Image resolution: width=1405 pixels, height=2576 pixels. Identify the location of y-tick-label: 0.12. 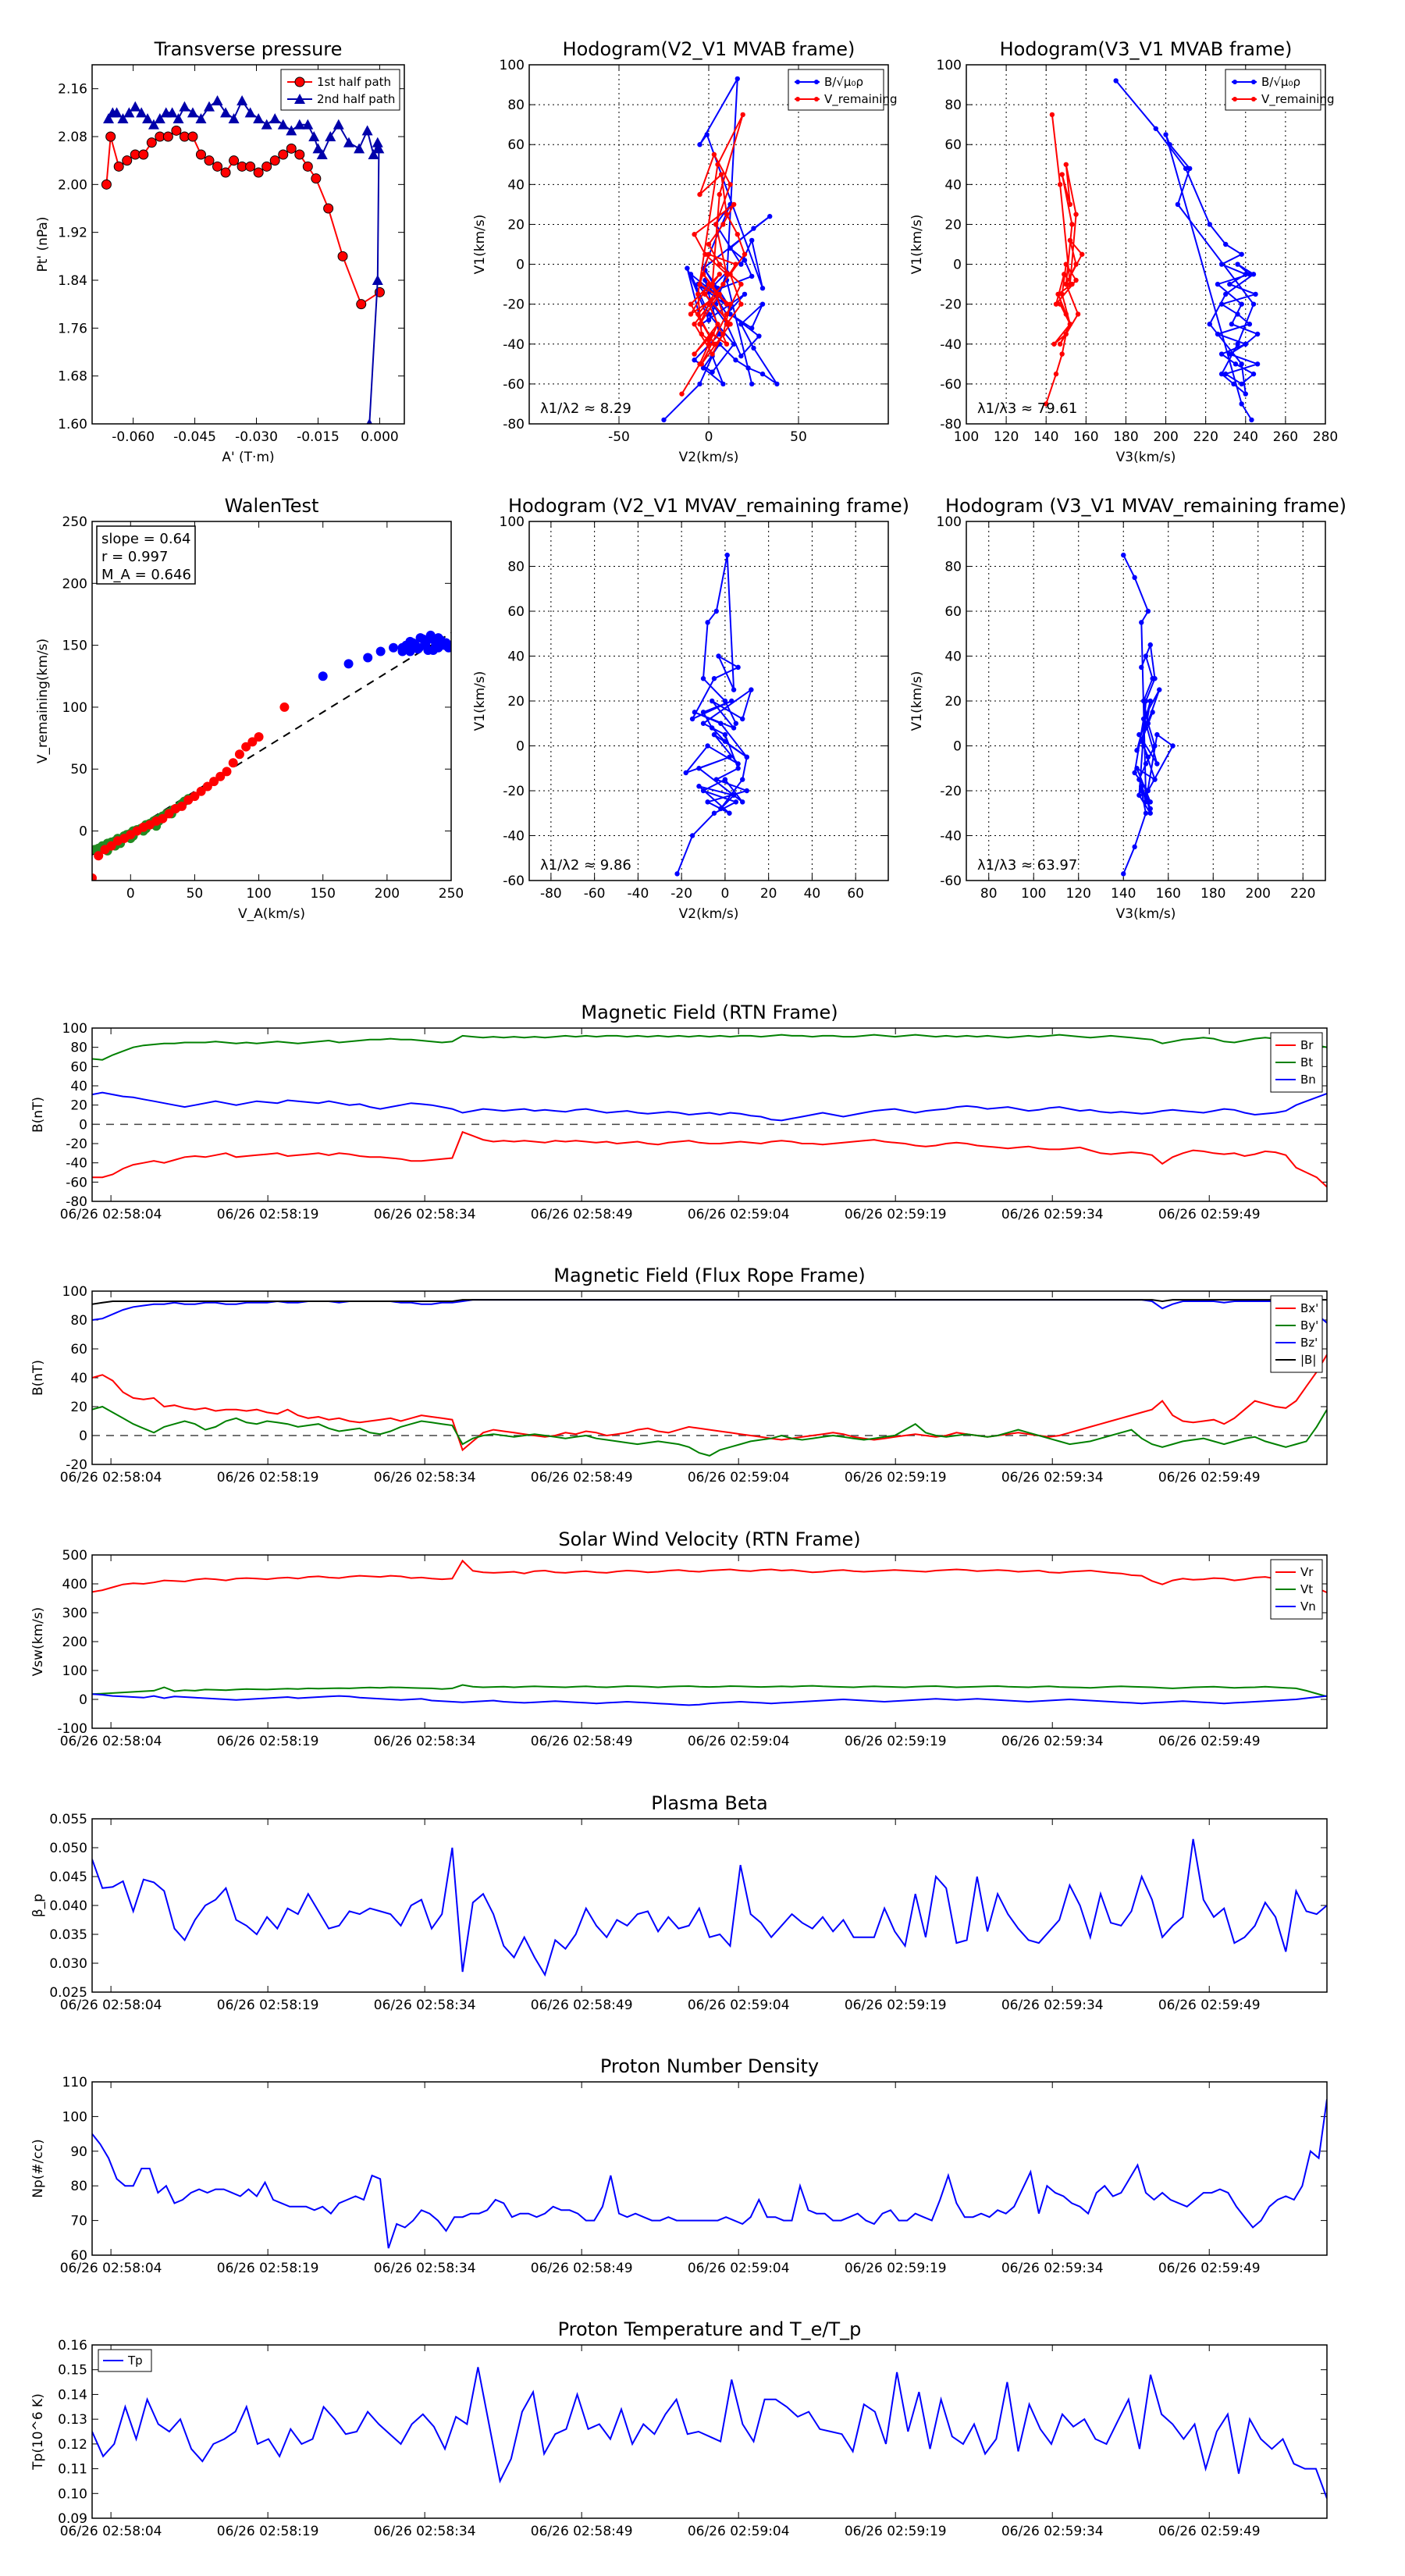
(72, 2445).